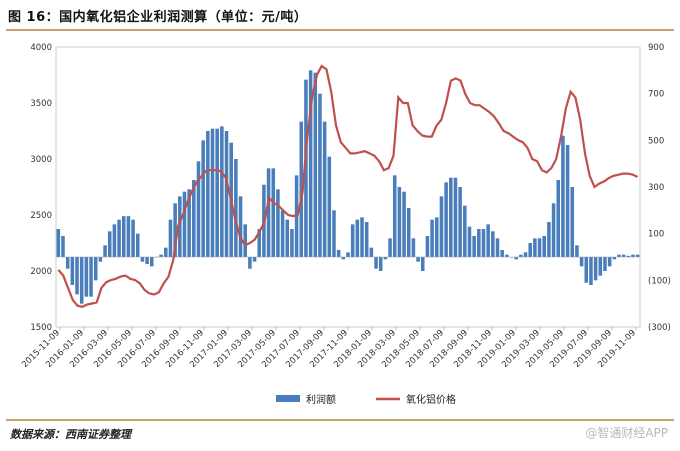  What do you see at coordinates (41, 104) in the screenshot?
I see `left-tick-label: 3500` at bounding box center [41, 104].